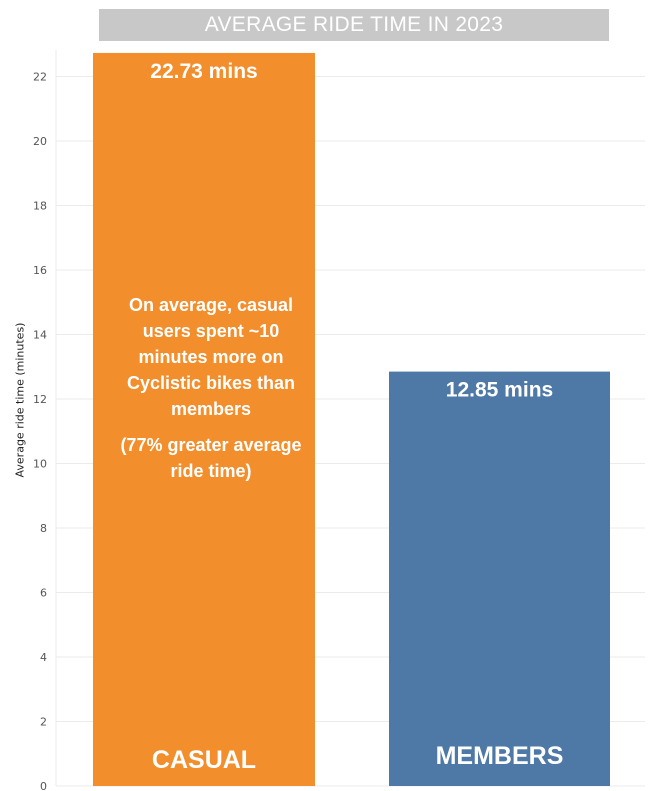  What do you see at coordinates (43, 593) in the screenshot?
I see `y-tick-label: 6` at bounding box center [43, 593].